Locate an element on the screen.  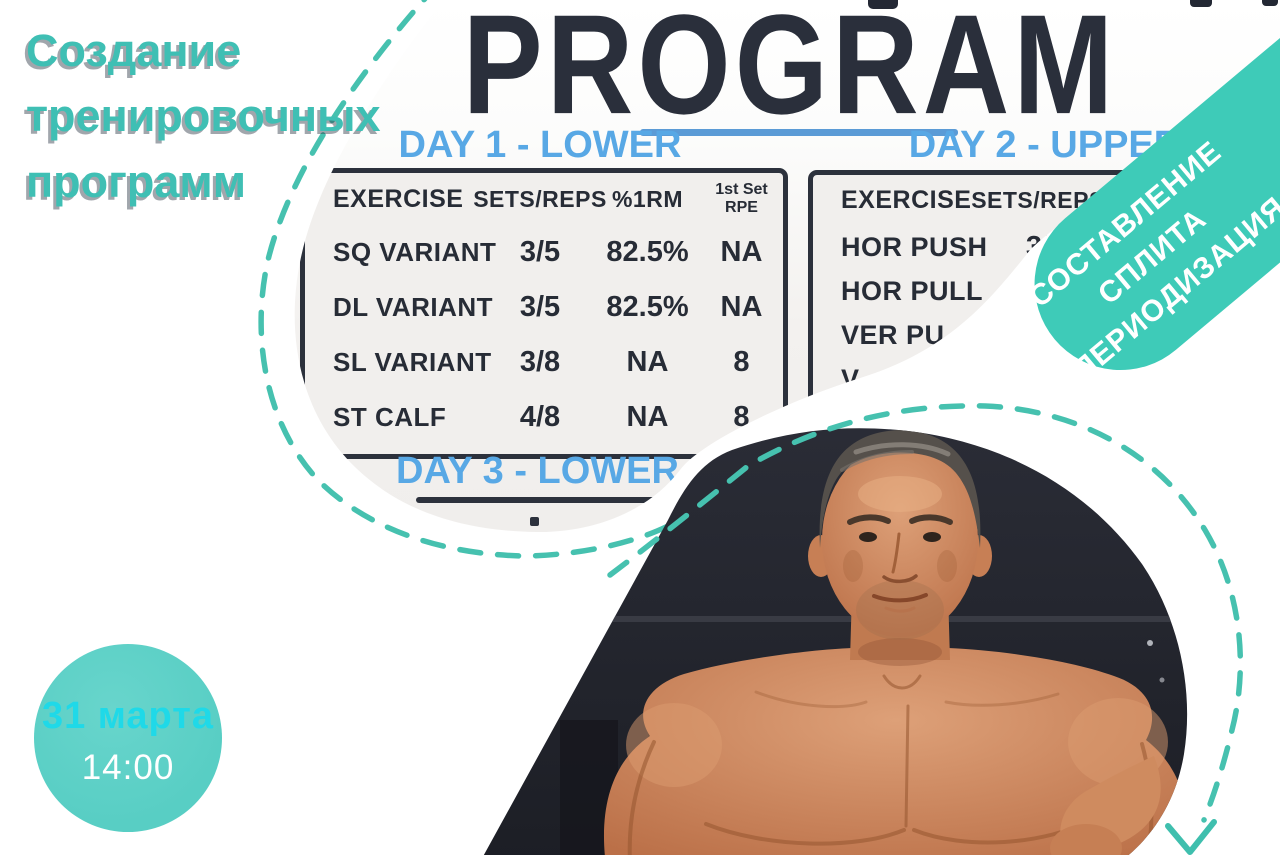
table-cell: ST CALF is located at coordinates (390, 417).